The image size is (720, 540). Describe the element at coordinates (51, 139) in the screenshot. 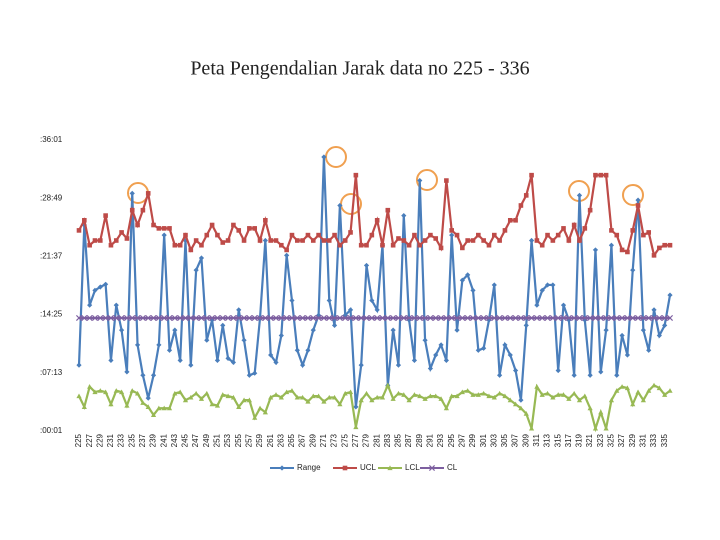

I see `y-tick-label: :36:01` at that location.